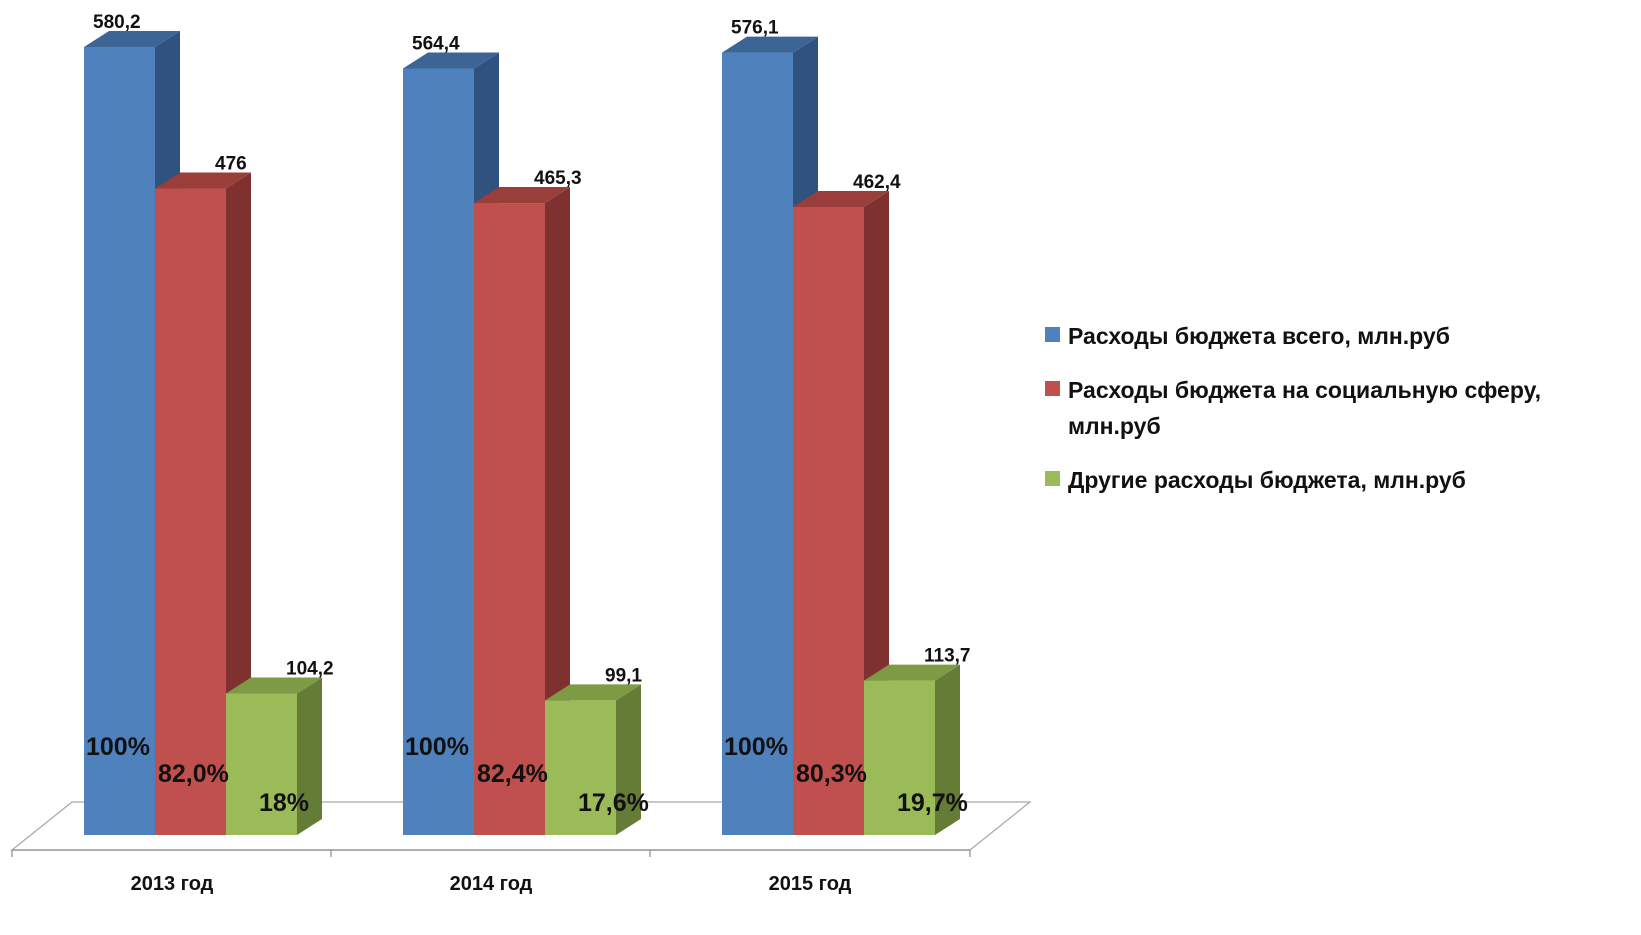  What do you see at coordinates (831, 774) in the screenshot?
I see `percent-label-2-1: 80,3%` at bounding box center [831, 774].